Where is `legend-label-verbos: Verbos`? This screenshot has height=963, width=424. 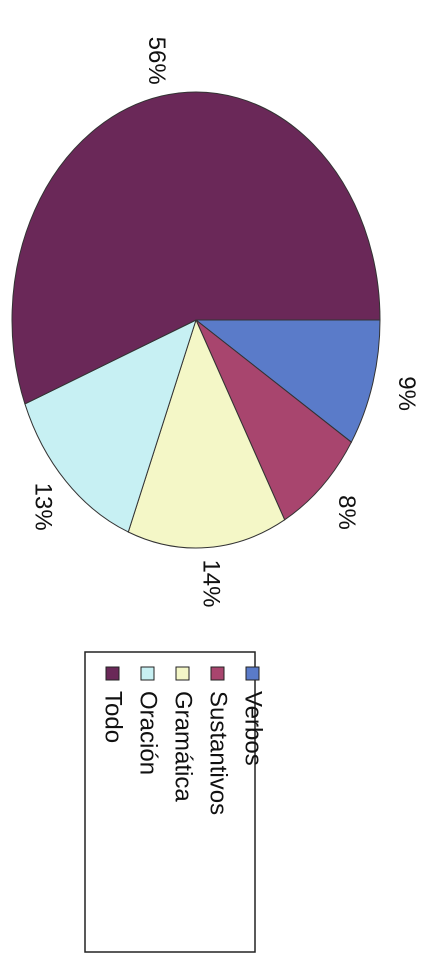 legend-label-verbos: Verbos is located at coordinates (253, 728).